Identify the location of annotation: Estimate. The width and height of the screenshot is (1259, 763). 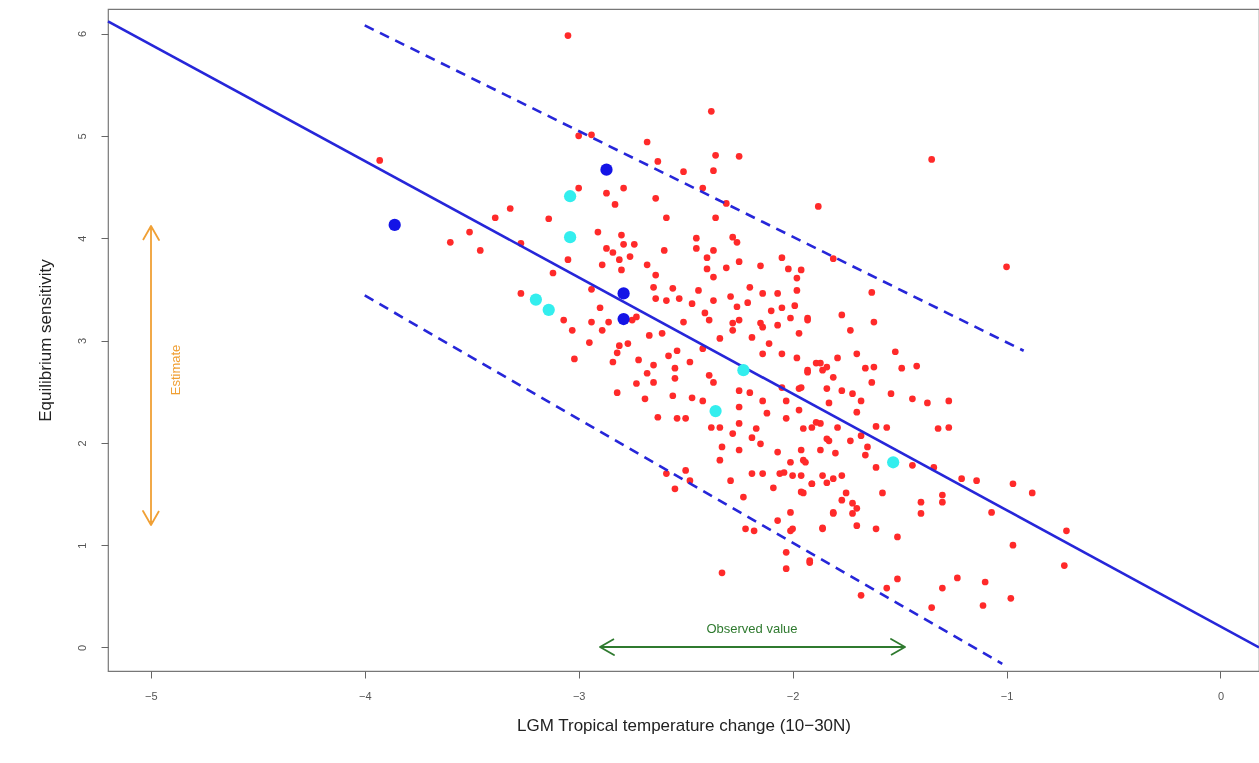
(175, 370).